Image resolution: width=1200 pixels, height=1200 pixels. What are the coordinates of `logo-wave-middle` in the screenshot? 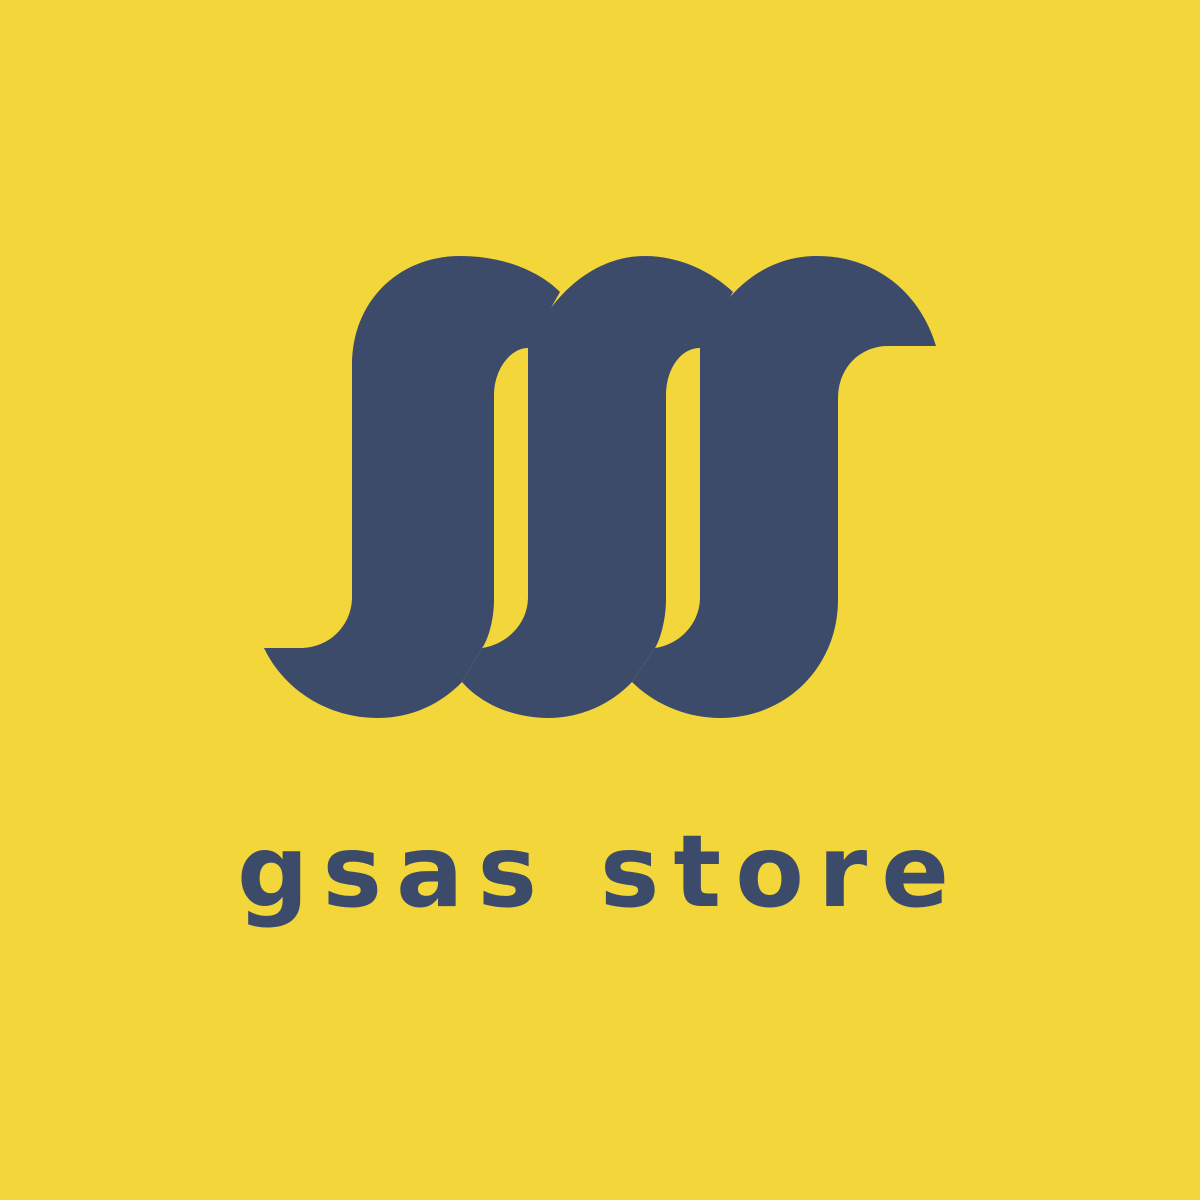 It's located at (597, 487).